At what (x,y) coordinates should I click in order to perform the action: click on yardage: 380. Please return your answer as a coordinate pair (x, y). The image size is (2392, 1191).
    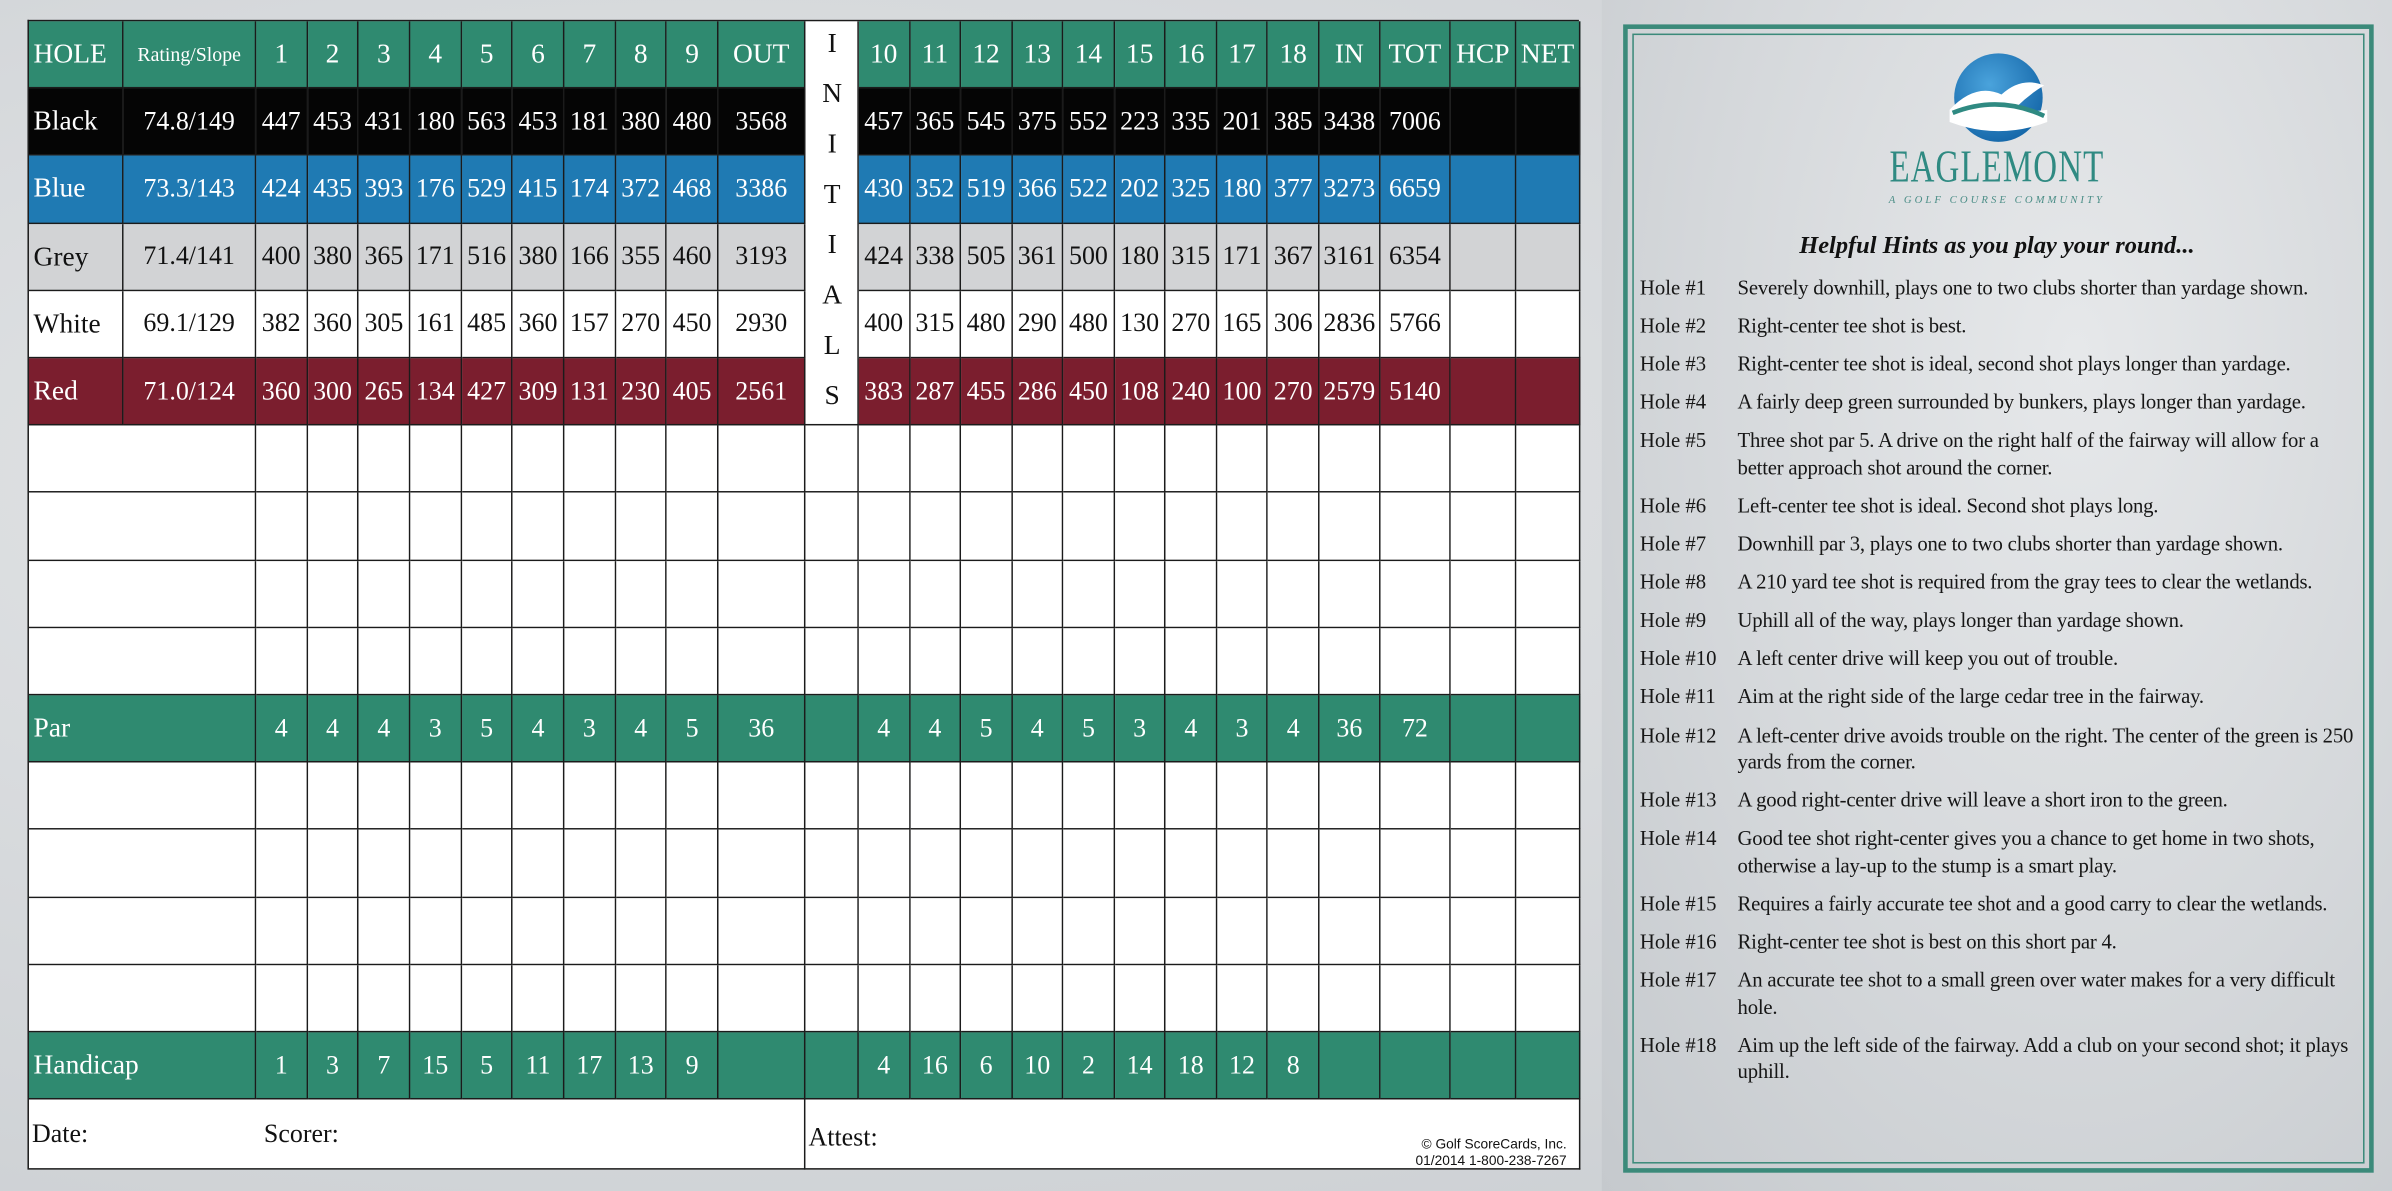
    Looking at the image, I should click on (539, 257).